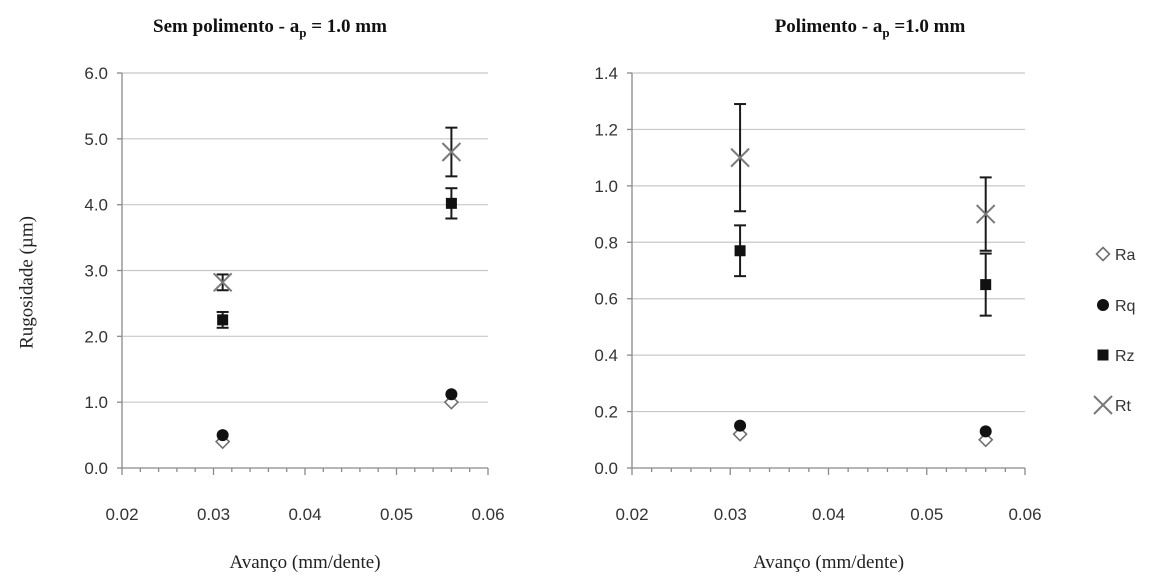  What do you see at coordinates (606, 299) in the screenshot?
I see `y-tick-label: 0.6` at bounding box center [606, 299].